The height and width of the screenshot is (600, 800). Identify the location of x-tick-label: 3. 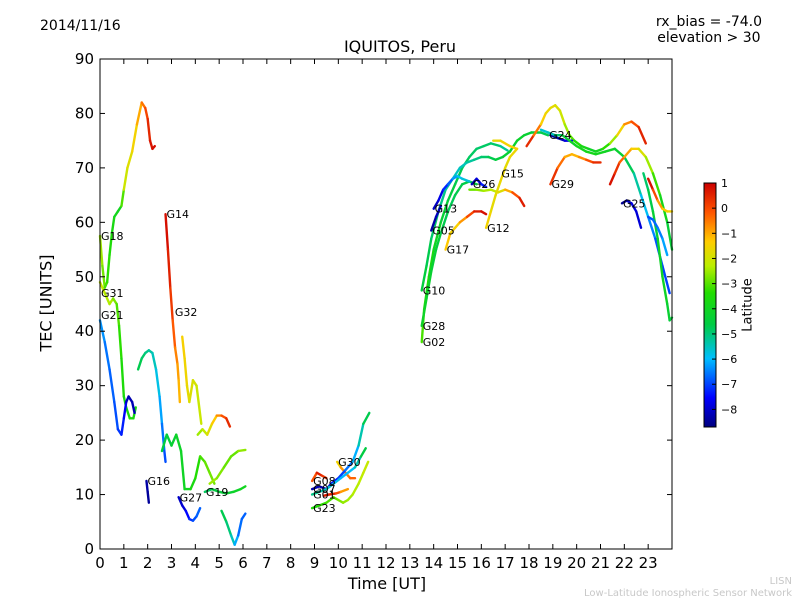
(172, 563).